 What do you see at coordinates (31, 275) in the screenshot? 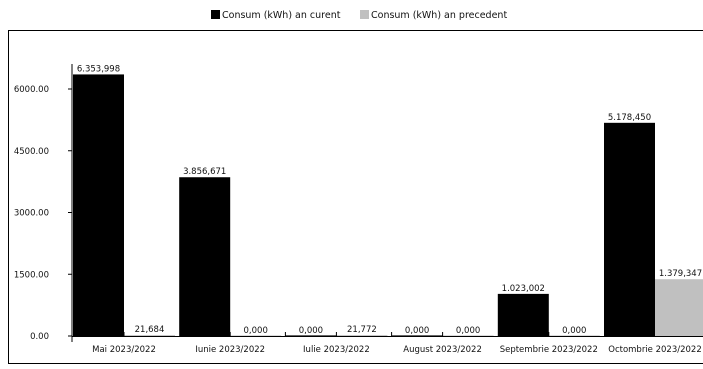
I see `y-tick-label: 1500.00` at bounding box center [31, 275].